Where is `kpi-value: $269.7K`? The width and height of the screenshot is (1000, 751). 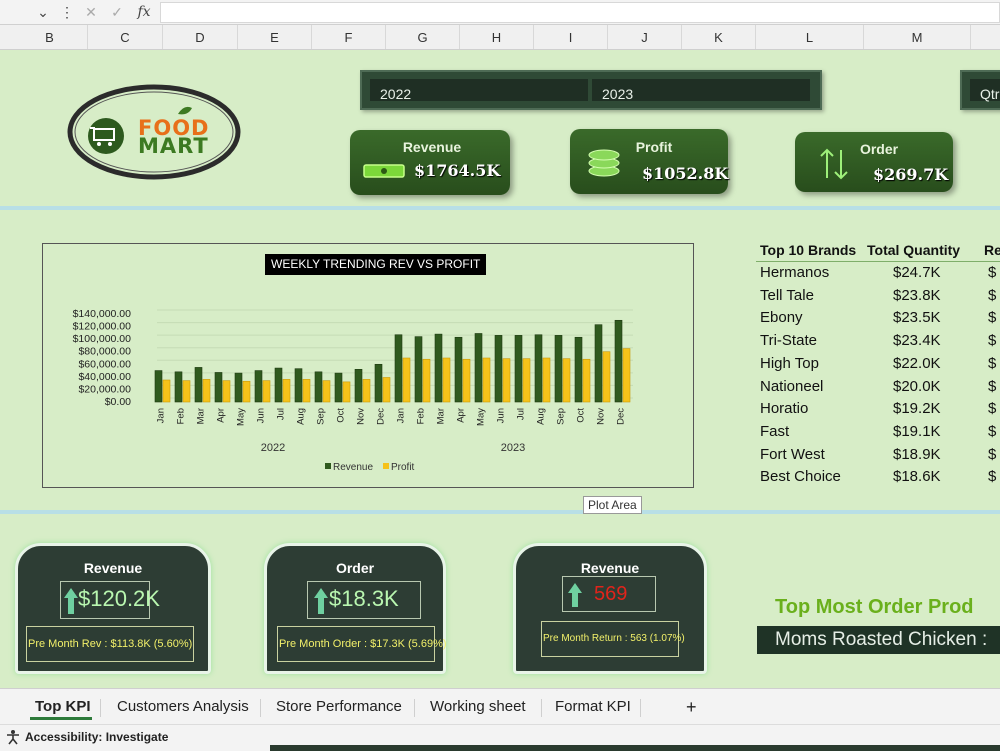
kpi-value: $269.7K is located at coordinates (911, 174).